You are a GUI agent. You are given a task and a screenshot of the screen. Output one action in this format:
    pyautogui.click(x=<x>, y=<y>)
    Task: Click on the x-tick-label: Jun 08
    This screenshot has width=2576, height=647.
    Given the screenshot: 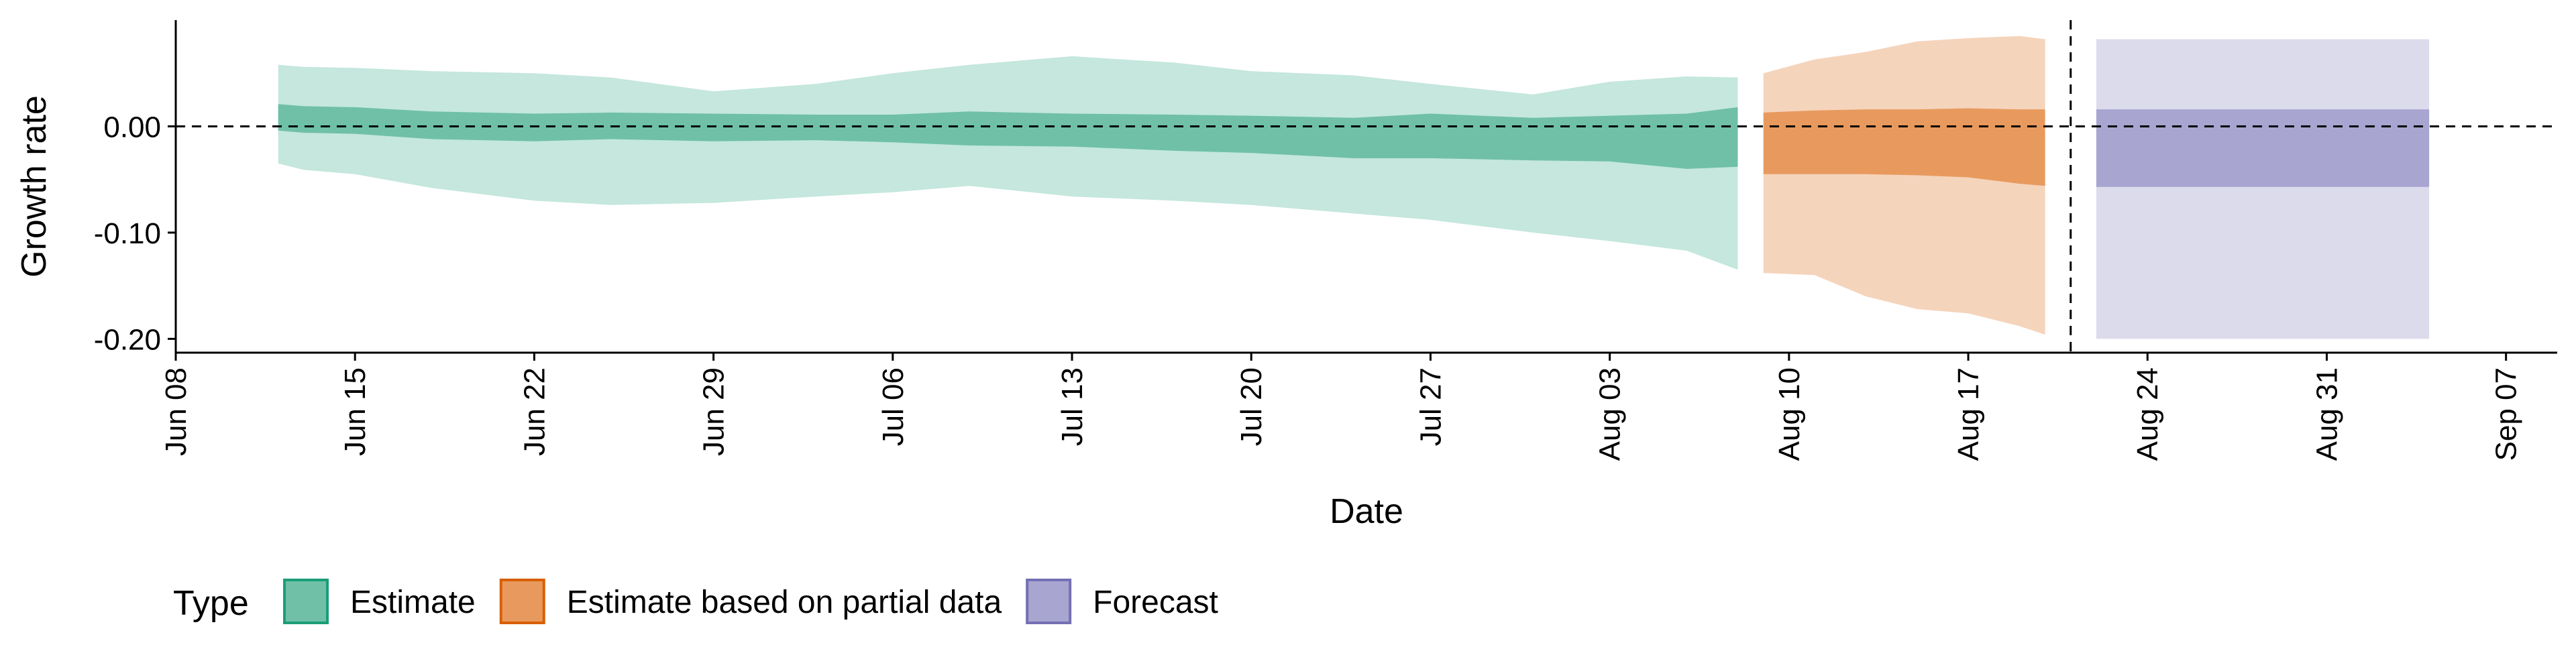 What is the action you would take?
    pyautogui.click(x=176, y=411)
    